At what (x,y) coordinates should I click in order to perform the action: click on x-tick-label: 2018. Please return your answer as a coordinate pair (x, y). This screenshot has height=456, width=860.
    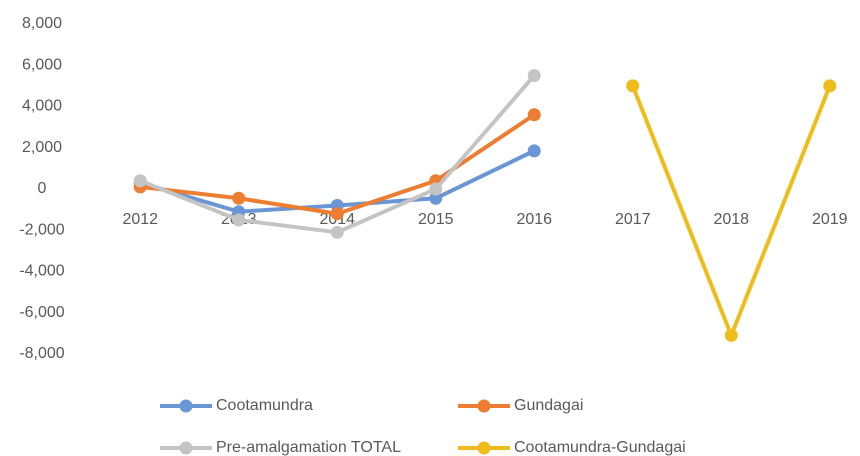
    Looking at the image, I should click on (731, 219).